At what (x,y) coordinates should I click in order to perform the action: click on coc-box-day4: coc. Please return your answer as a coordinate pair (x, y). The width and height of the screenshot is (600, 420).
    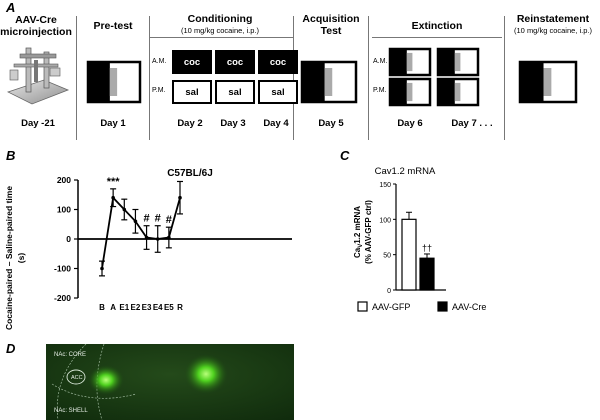
    Looking at the image, I should click on (278, 62).